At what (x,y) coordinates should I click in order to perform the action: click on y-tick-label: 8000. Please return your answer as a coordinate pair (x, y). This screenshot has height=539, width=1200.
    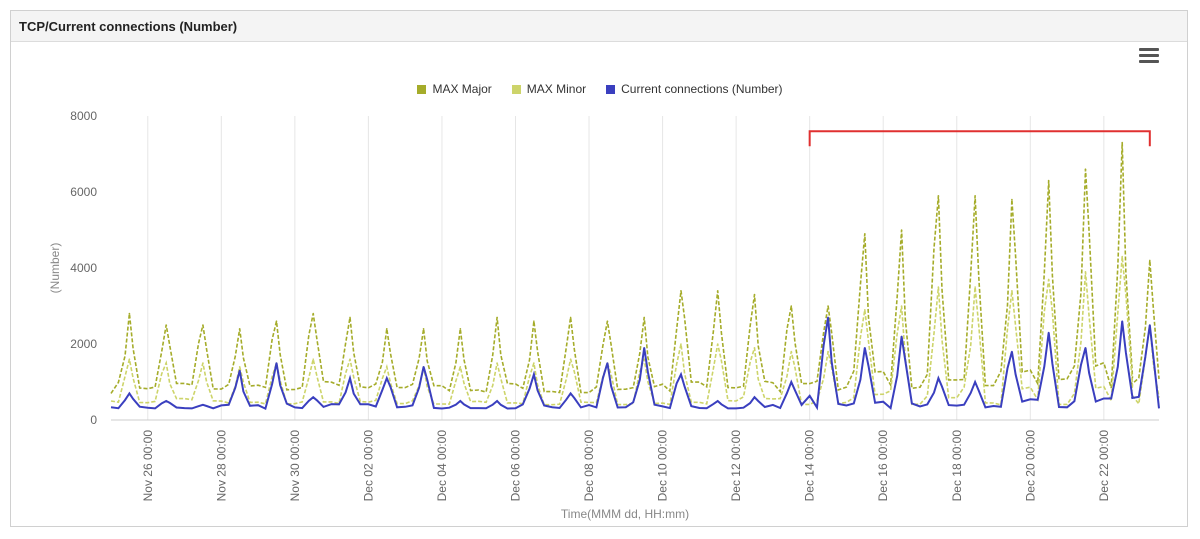
    Looking at the image, I should click on (83, 116).